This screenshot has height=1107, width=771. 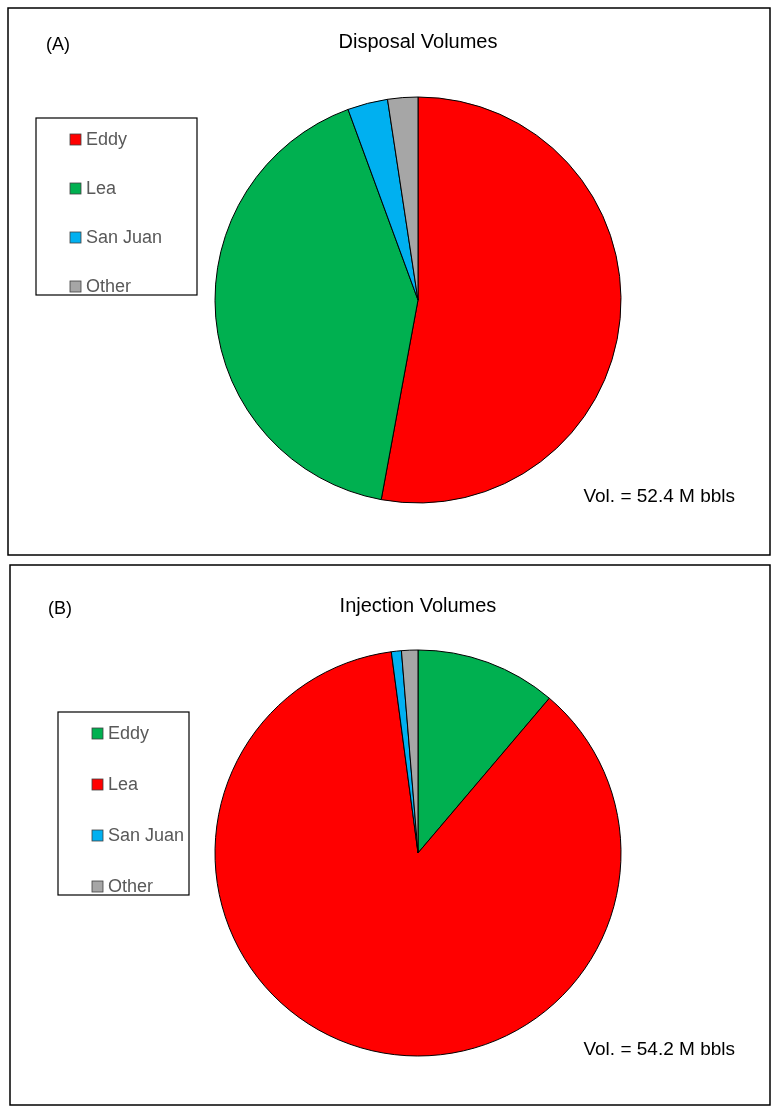 What do you see at coordinates (418, 41) in the screenshot?
I see `chart-title: Disposal Volumes` at bounding box center [418, 41].